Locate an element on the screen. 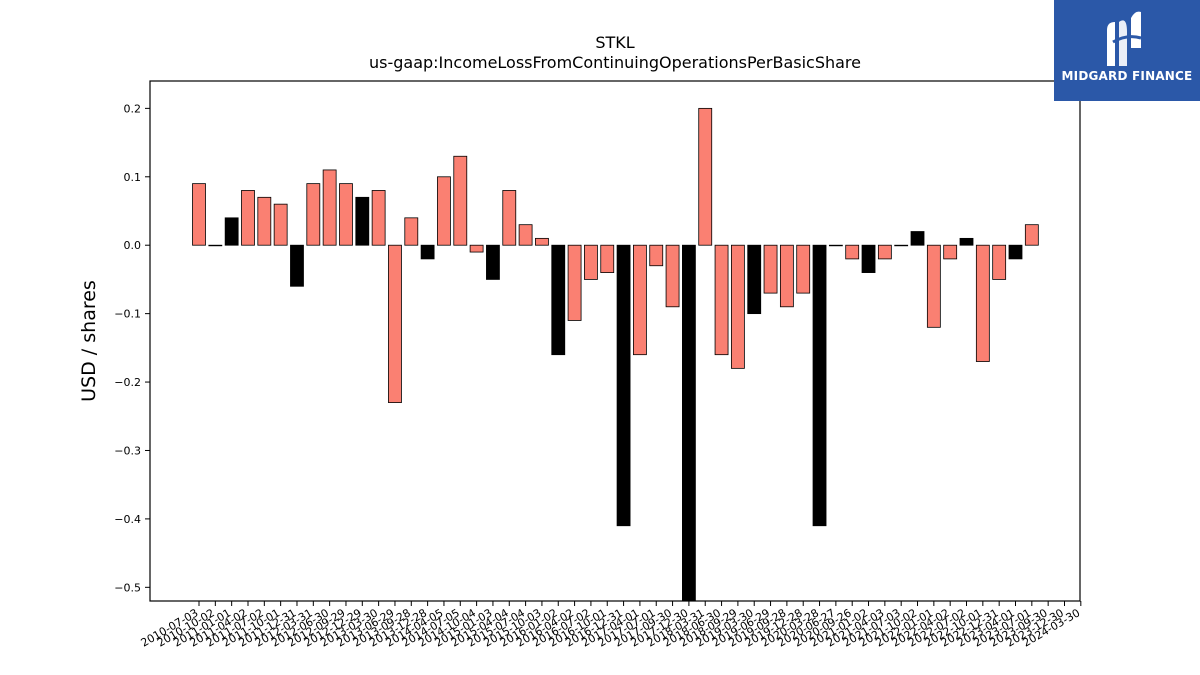 The image size is (1200, 675). y-tick-label: −0.3 is located at coordinates (127, 450).